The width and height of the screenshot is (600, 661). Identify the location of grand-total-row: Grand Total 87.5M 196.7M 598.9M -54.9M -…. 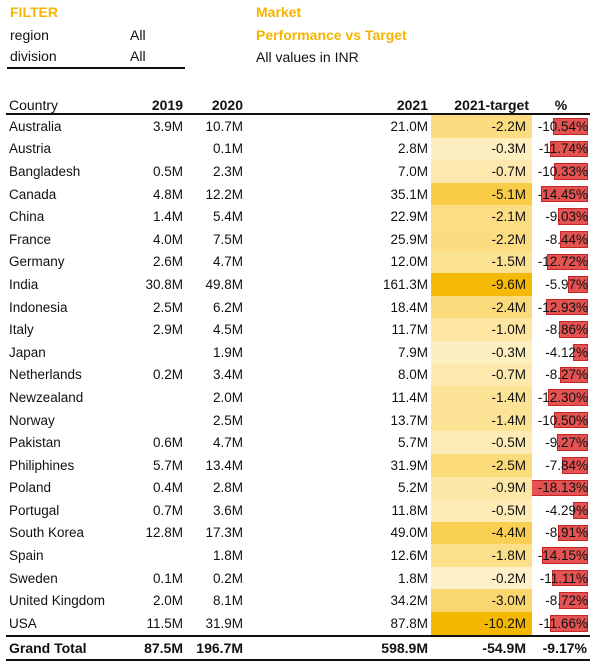
(298, 647).